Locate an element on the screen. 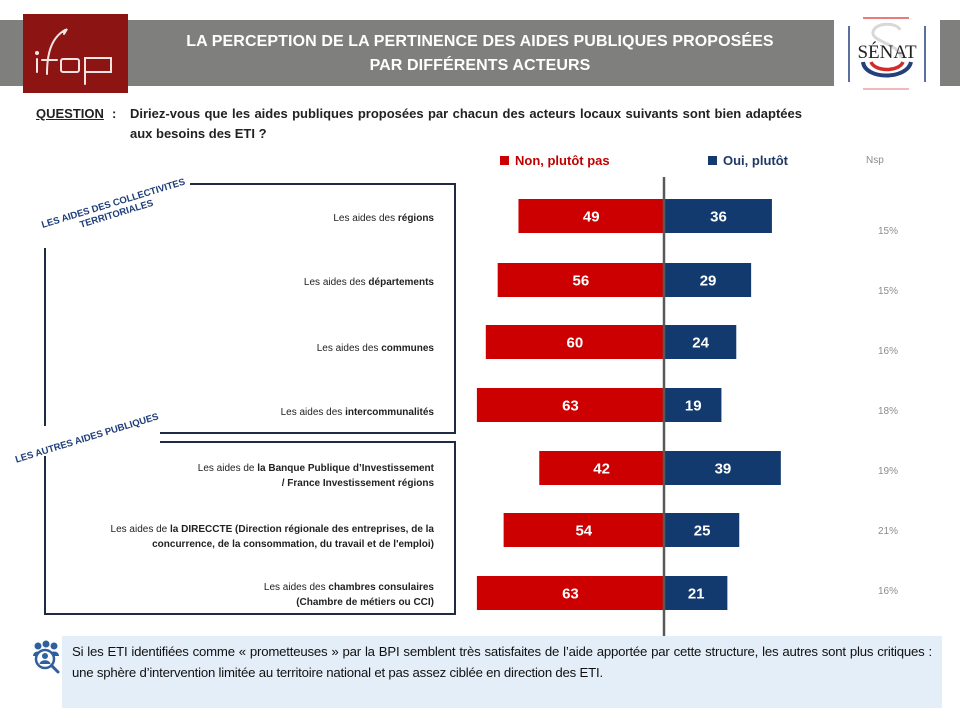 Image resolution: width=960 pixels, height=720 pixels. row-label: Les aides des départements is located at coordinates (369, 282).